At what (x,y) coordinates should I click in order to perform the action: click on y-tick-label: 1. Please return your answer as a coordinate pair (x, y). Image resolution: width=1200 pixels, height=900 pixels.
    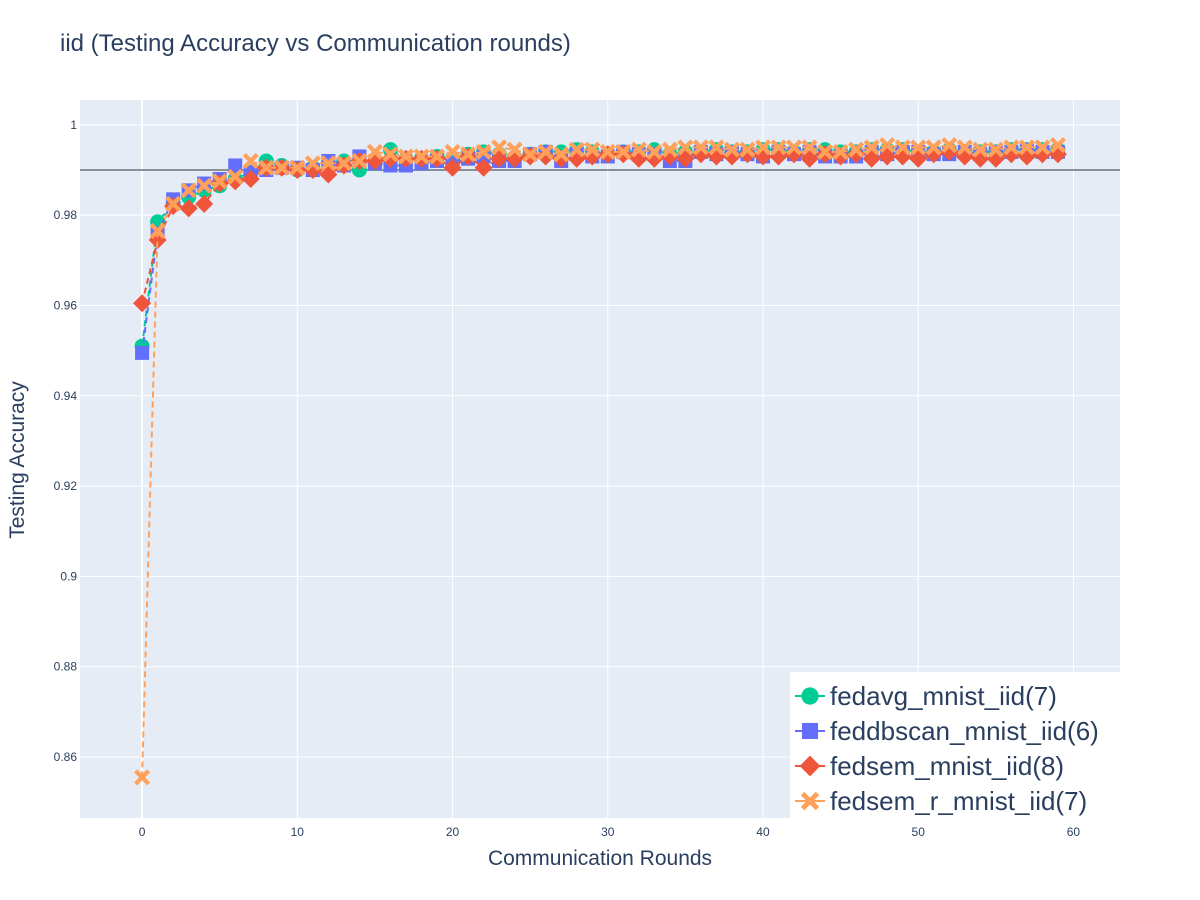
    Looking at the image, I should click on (73, 125).